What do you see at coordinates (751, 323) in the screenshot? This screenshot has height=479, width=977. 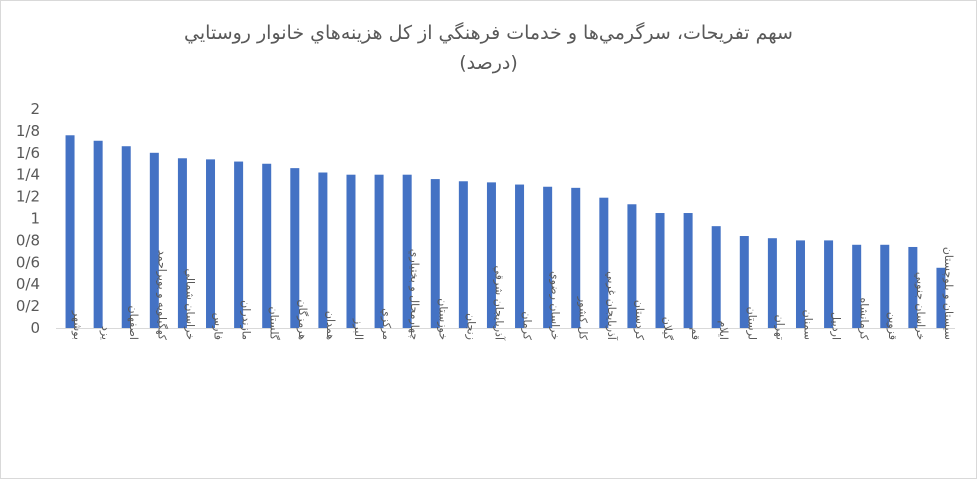 I see `x-category-label: لرستان` at bounding box center [751, 323].